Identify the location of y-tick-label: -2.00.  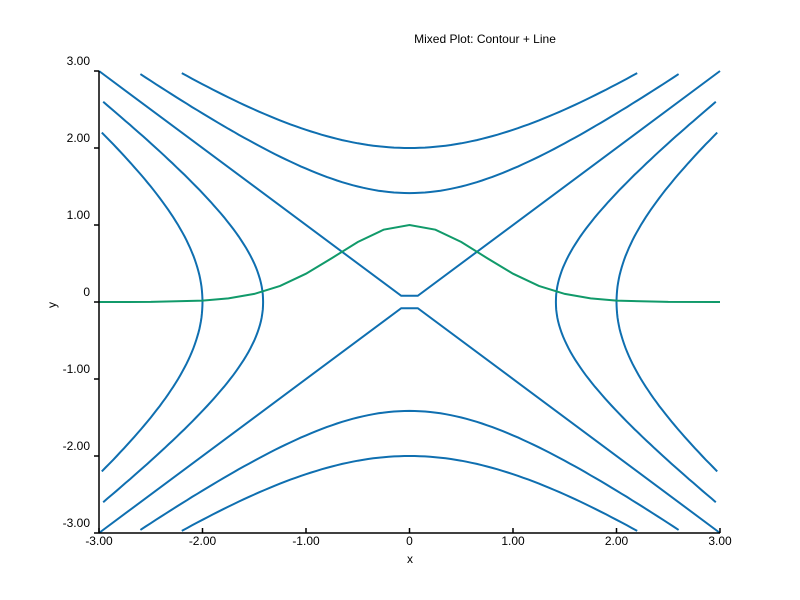
(77, 446).